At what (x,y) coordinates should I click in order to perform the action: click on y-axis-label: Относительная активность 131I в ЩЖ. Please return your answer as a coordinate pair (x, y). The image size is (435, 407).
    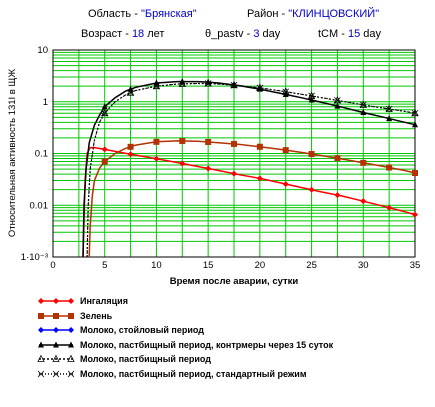
    Looking at the image, I should click on (12, 153).